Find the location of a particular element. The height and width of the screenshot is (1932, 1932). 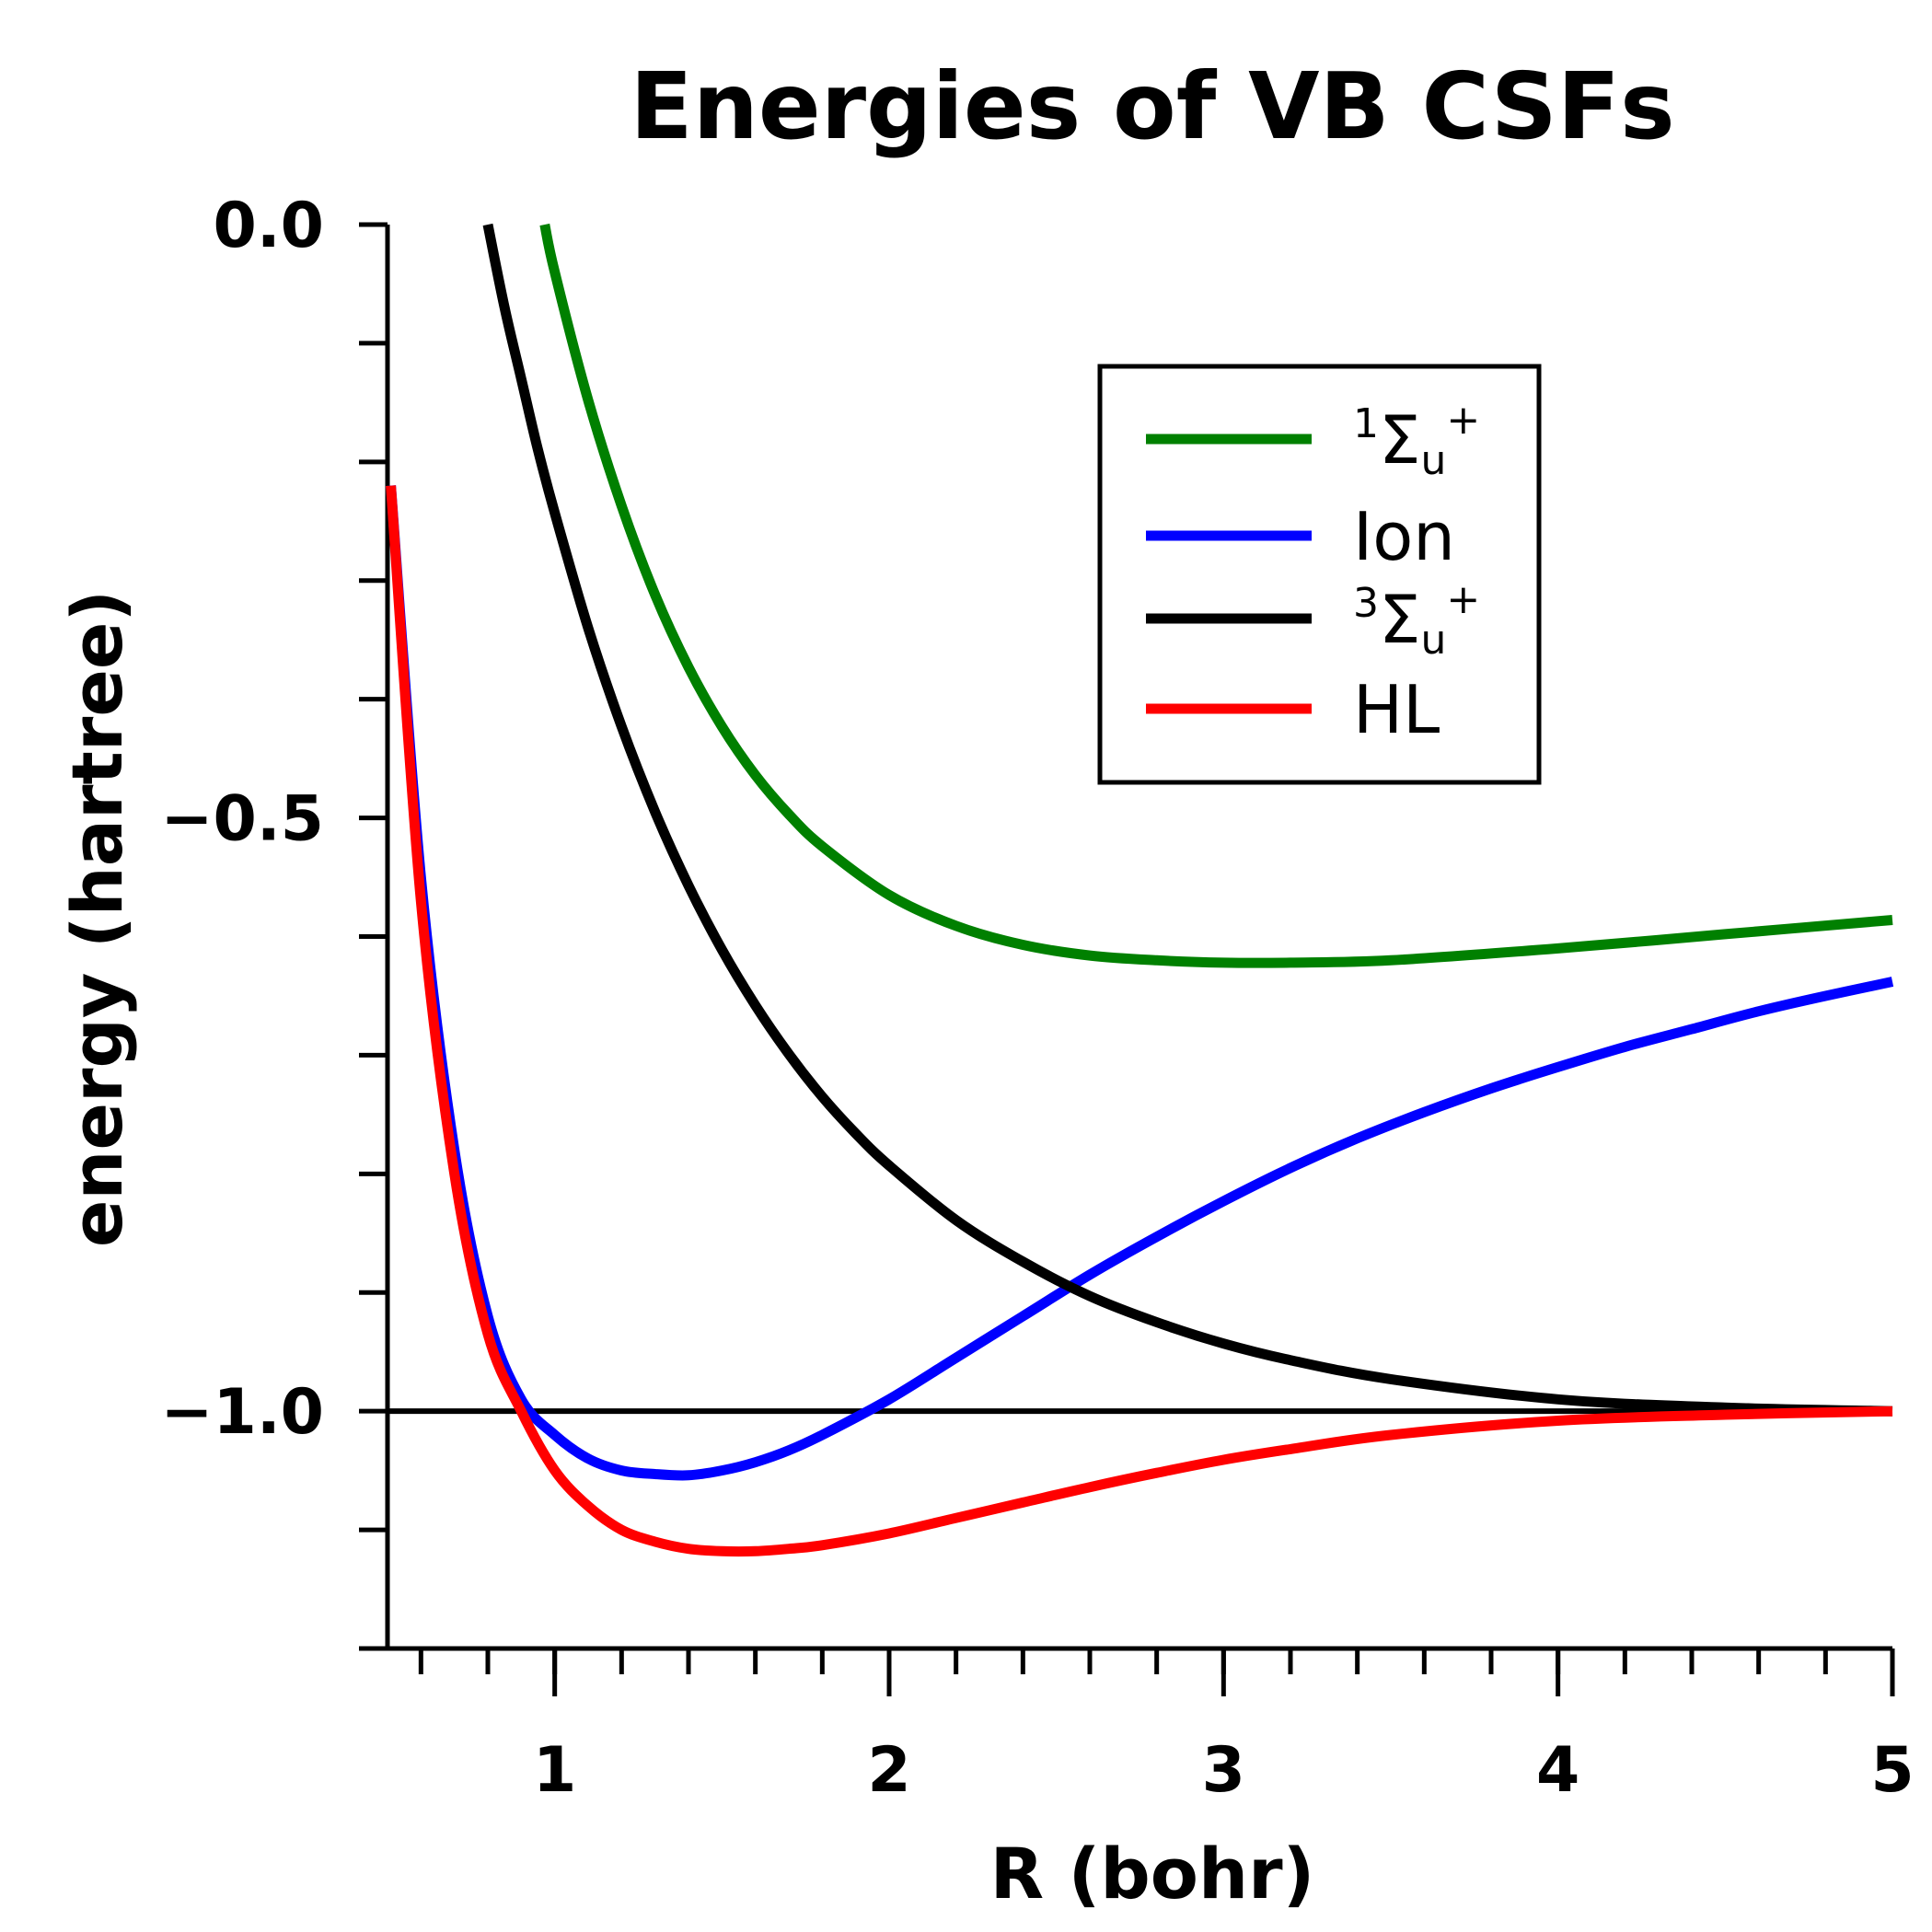

y-tick-label: −0.5 is located at coordinates (243, 820).